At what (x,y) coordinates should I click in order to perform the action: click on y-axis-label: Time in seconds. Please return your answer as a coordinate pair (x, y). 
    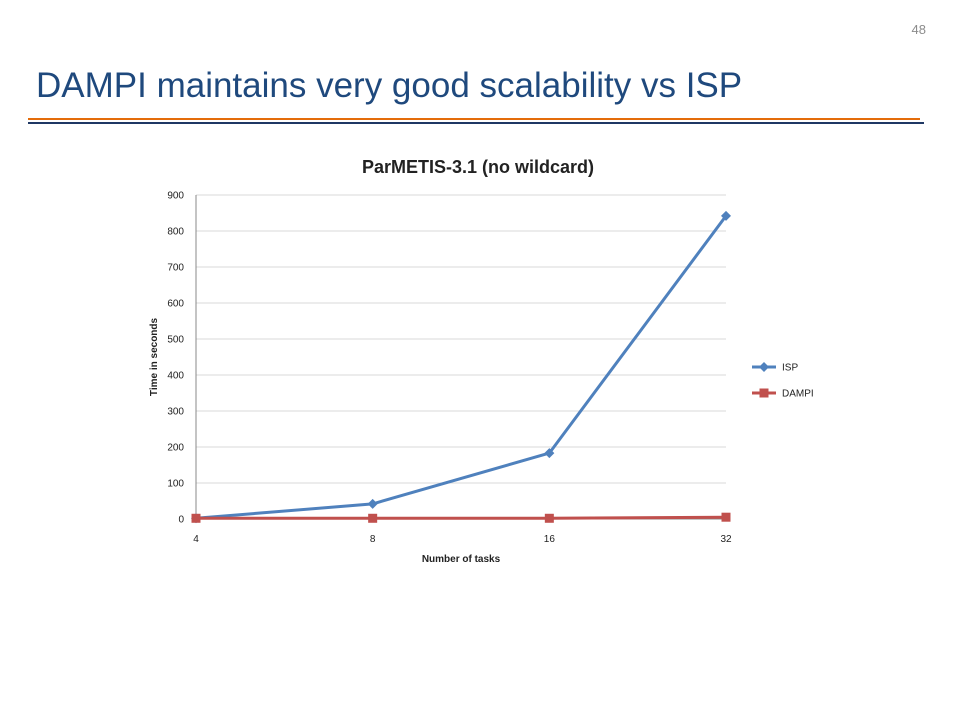
    Looking at the image, I should click on (154, 356).